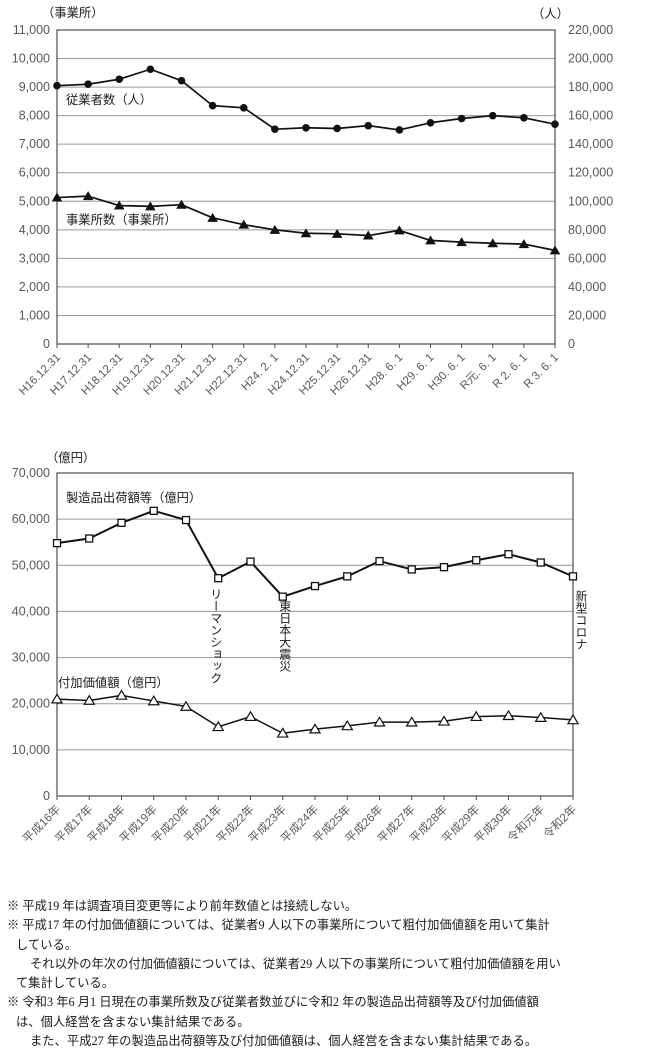 Image resolution: width=650 pixels, height=1051 pixels. What do you see at coordinates (31, 473) in the screenshot?
I see `svg-text: 70,000` at bounding box center [31, 473].